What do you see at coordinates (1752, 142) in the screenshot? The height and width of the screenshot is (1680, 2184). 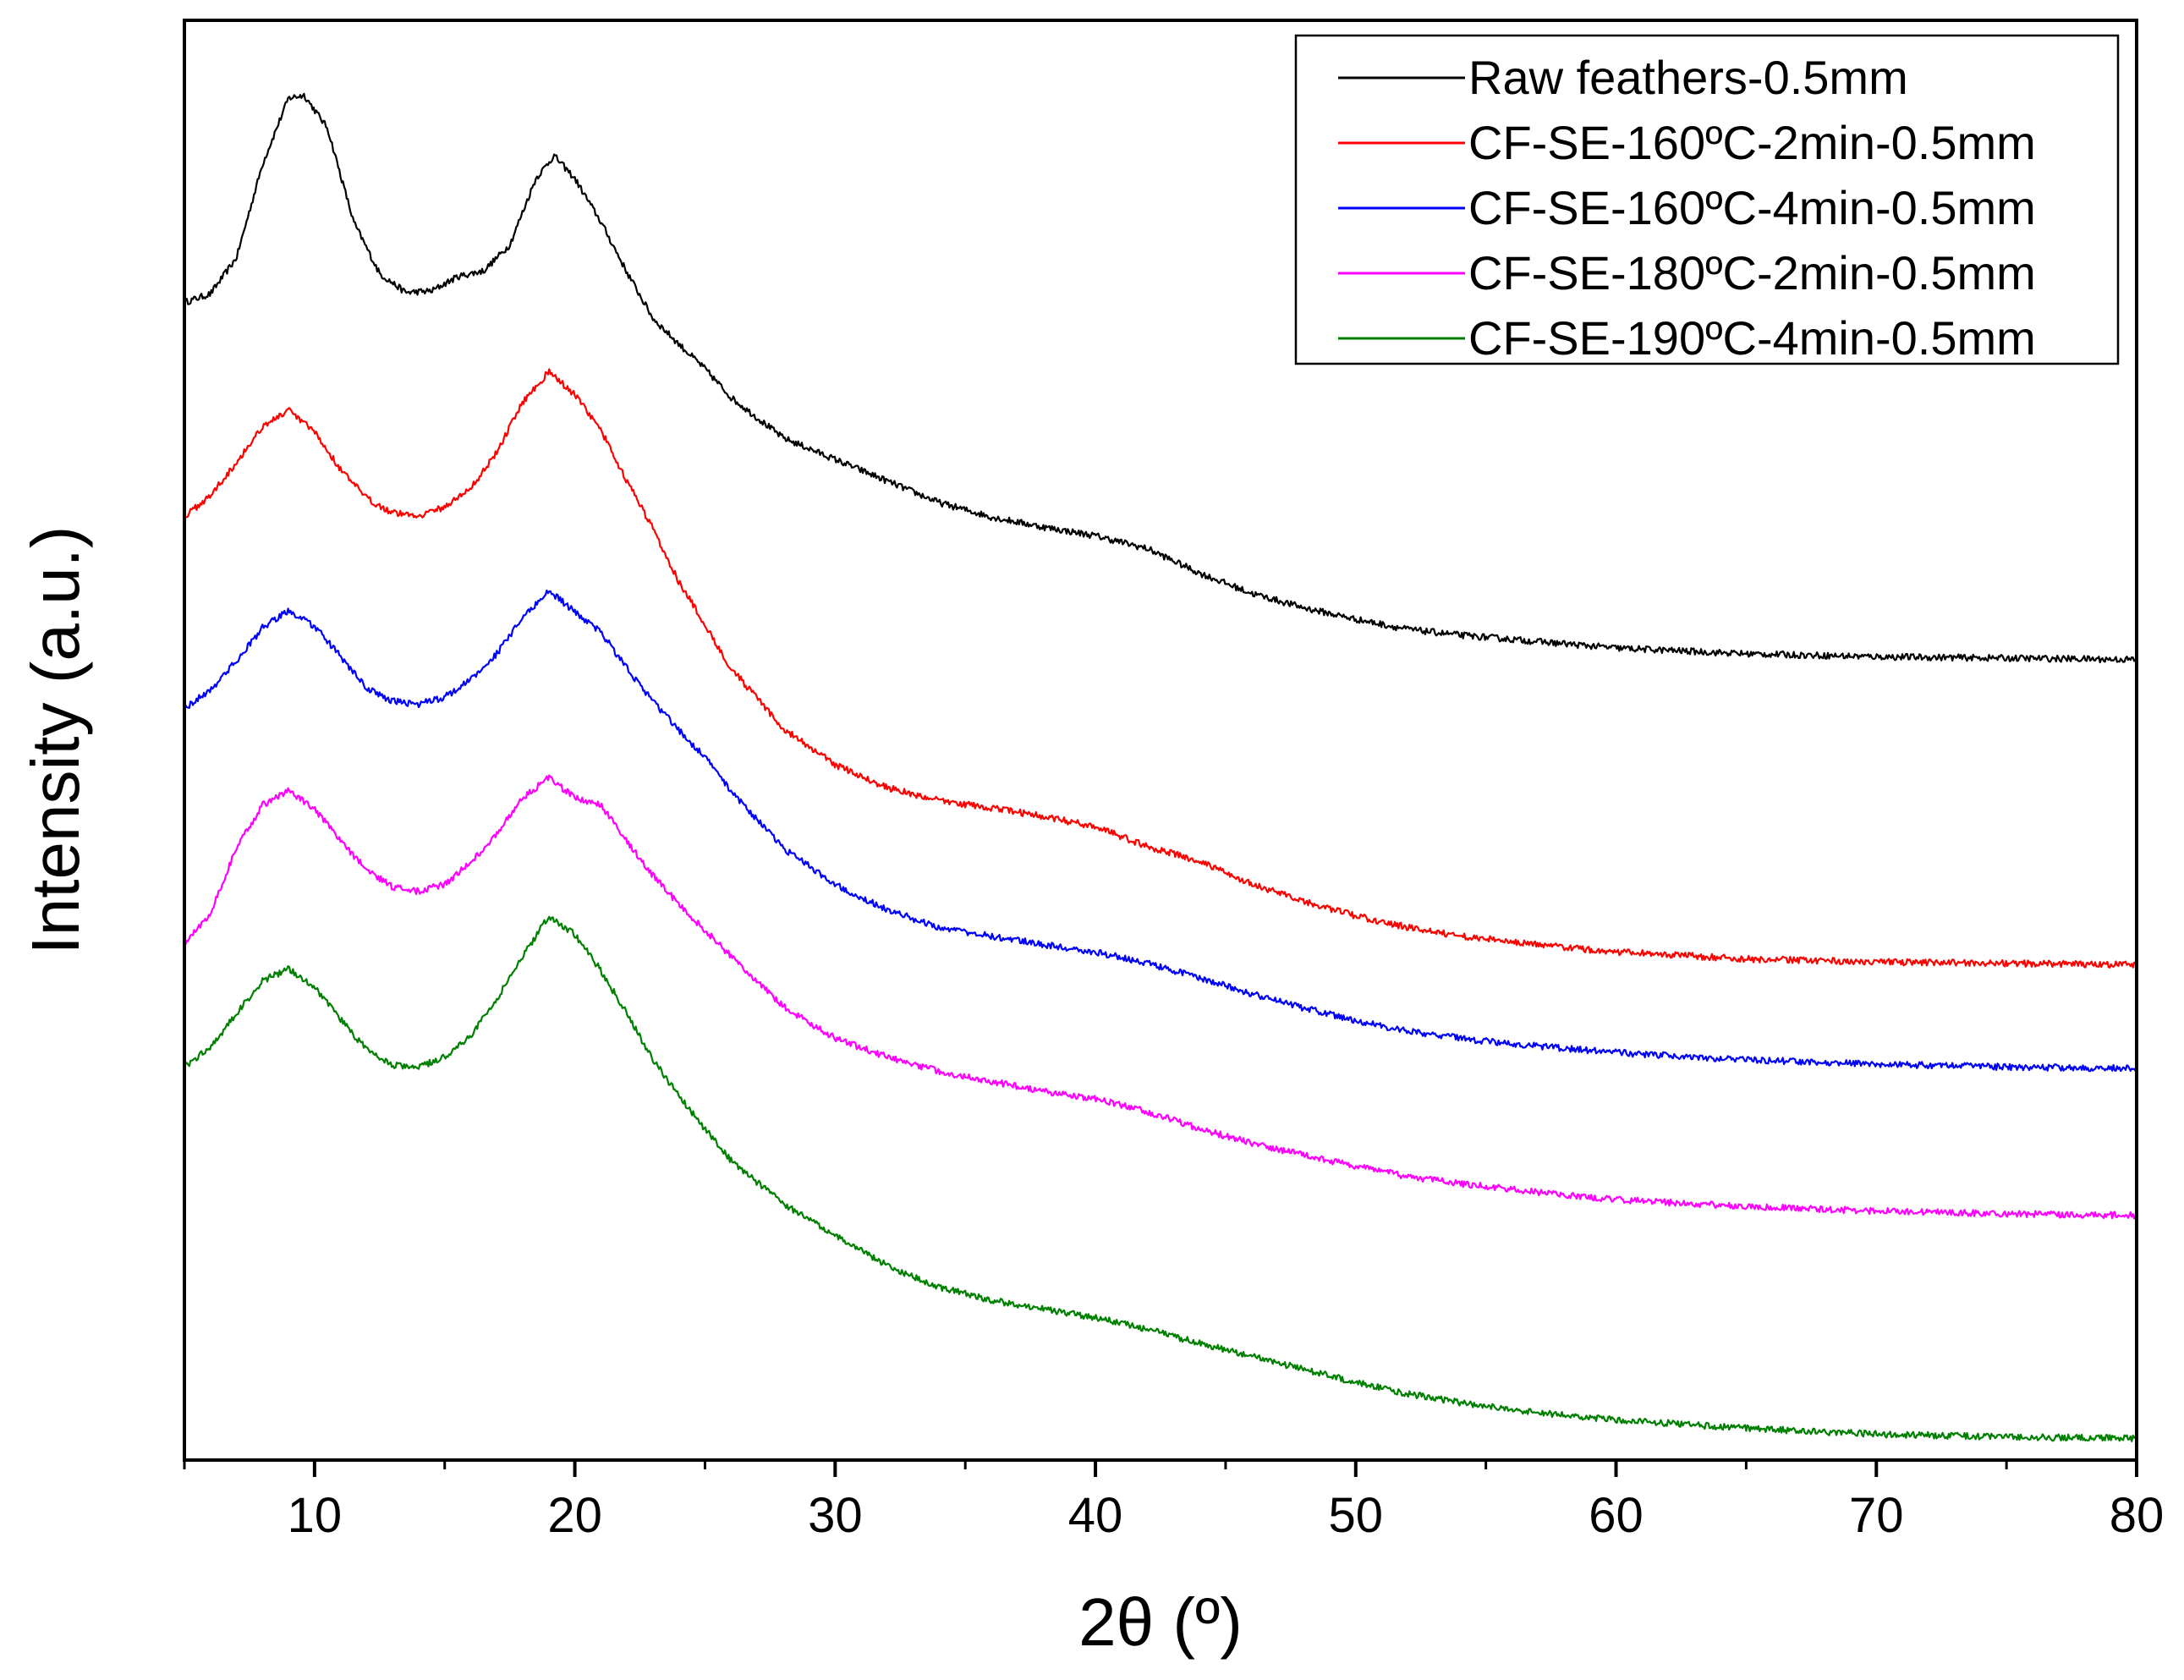 I see `legend-label-2: CF-SE-160ºC-2min-0.5mm` at bounding box center [1752, 142].